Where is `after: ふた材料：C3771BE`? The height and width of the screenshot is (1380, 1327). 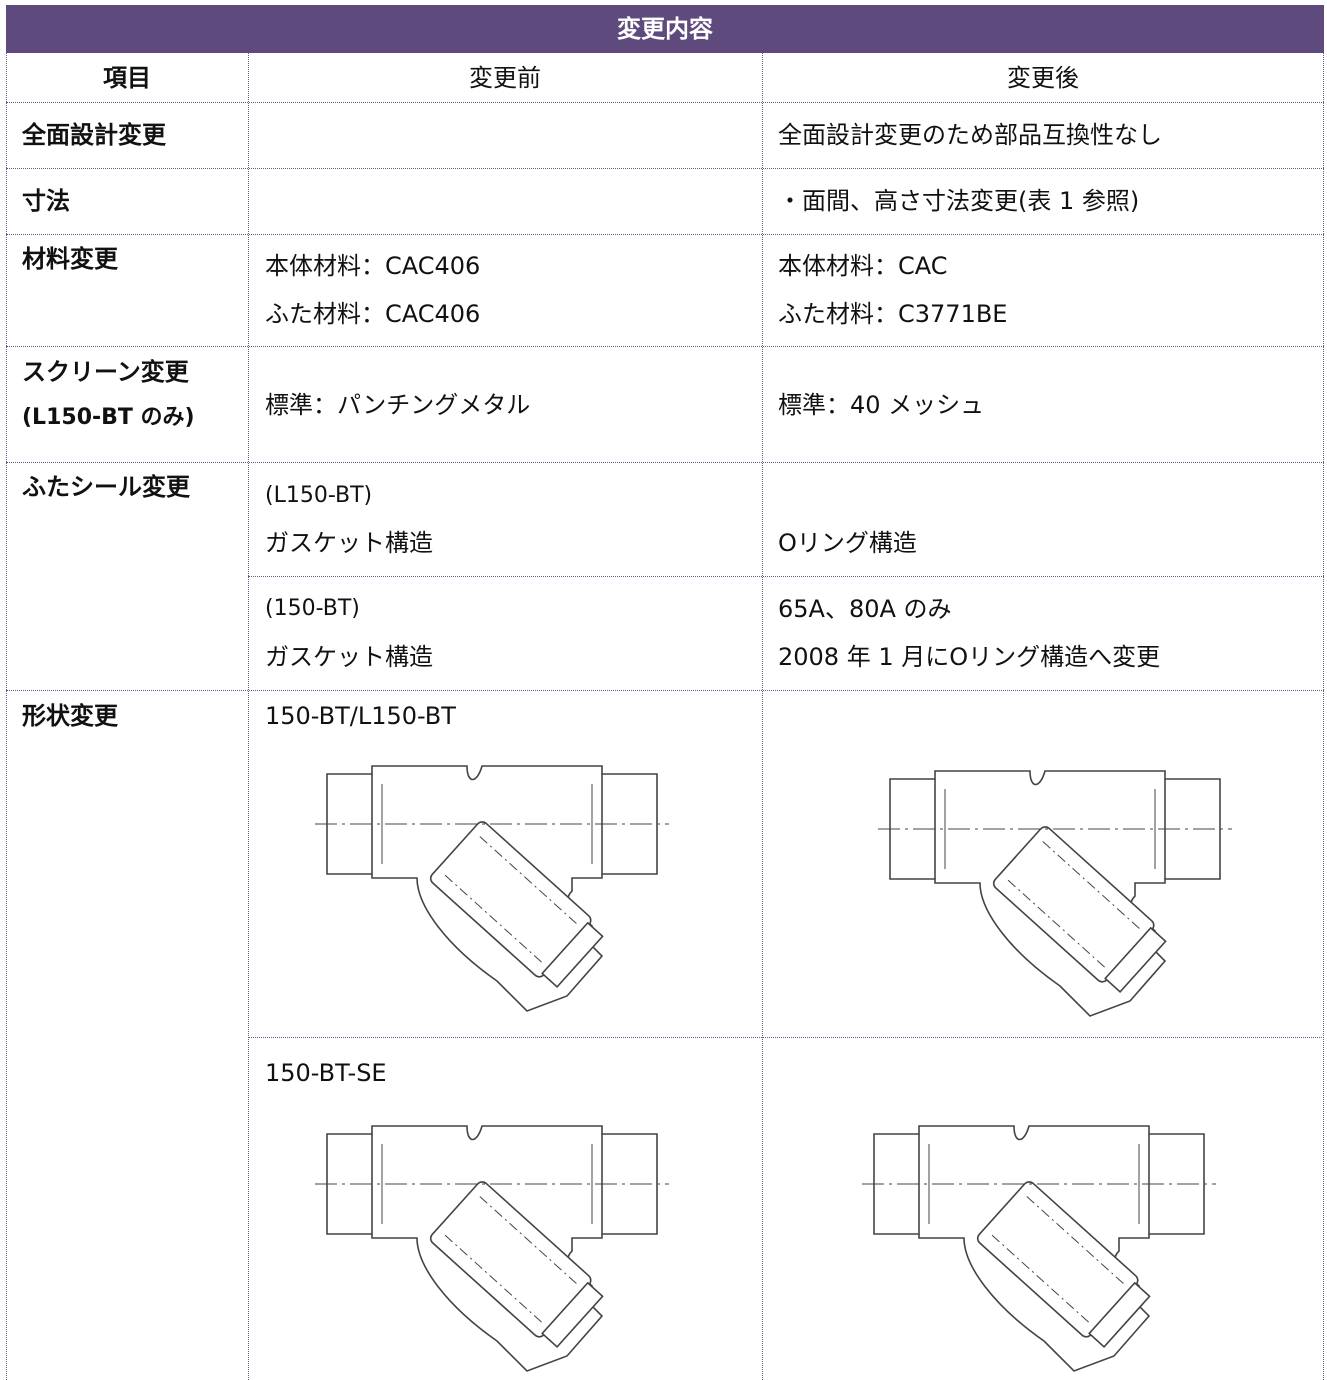
after: ふた材料：C3771BE is located at coordinates (893, 314).